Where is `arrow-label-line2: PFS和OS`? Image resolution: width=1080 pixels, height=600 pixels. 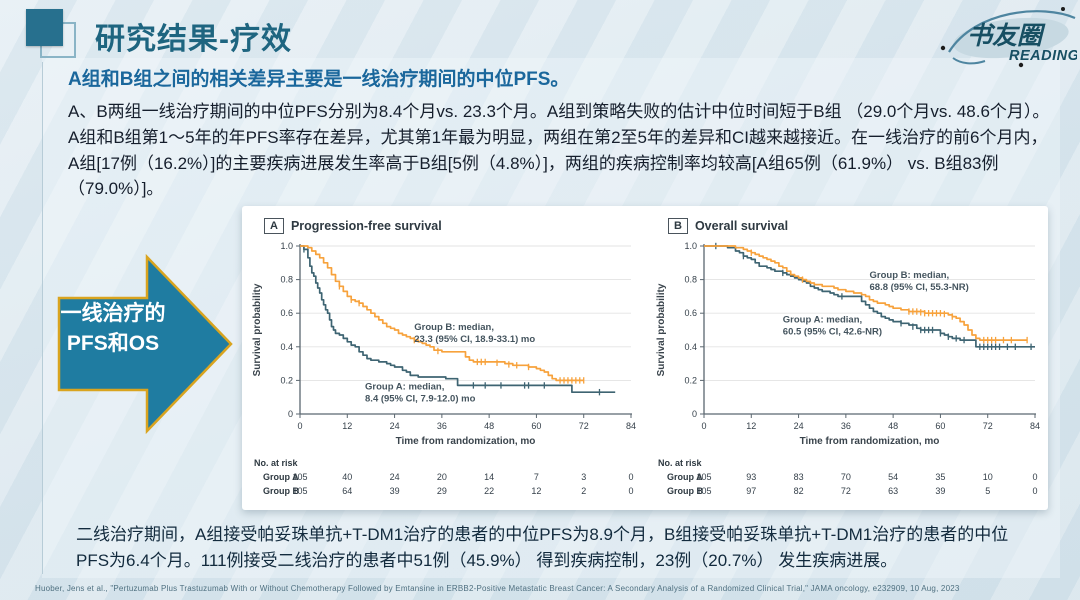
arrow-label-line2: PFS和OS is located at coordinates (113, 344).